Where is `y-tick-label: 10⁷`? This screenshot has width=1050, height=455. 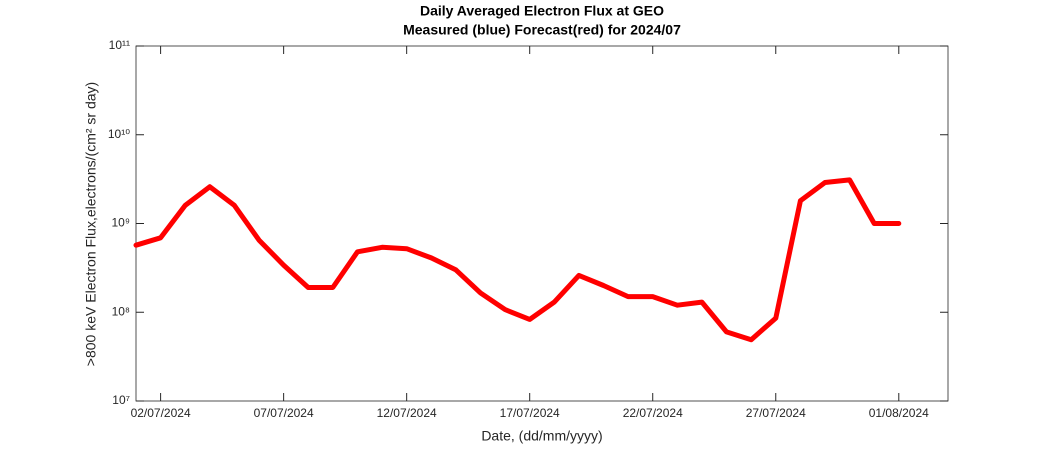 y-tick-label: 10⁷ is located at coordinates (121, 400).